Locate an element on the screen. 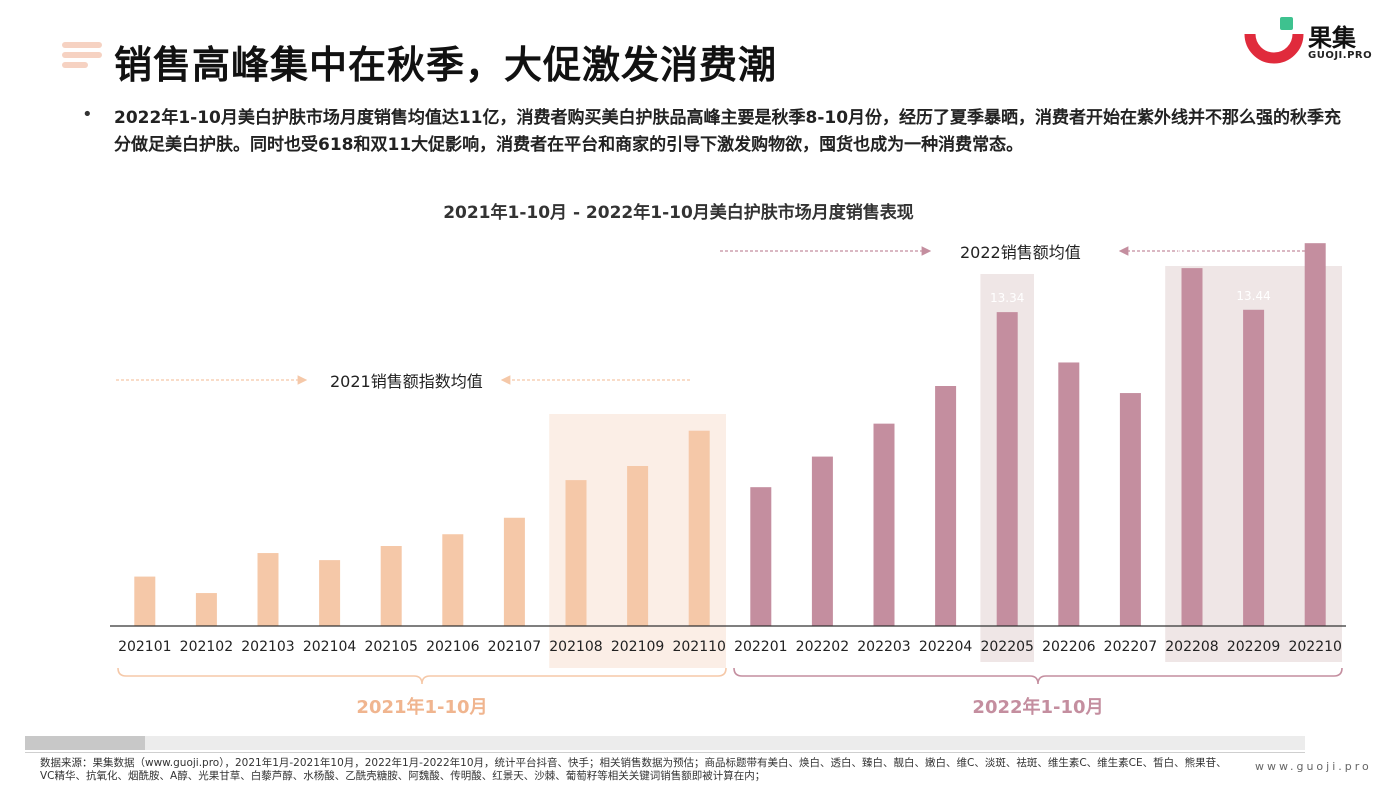  header-decoration is located at coordinates (83, 56).